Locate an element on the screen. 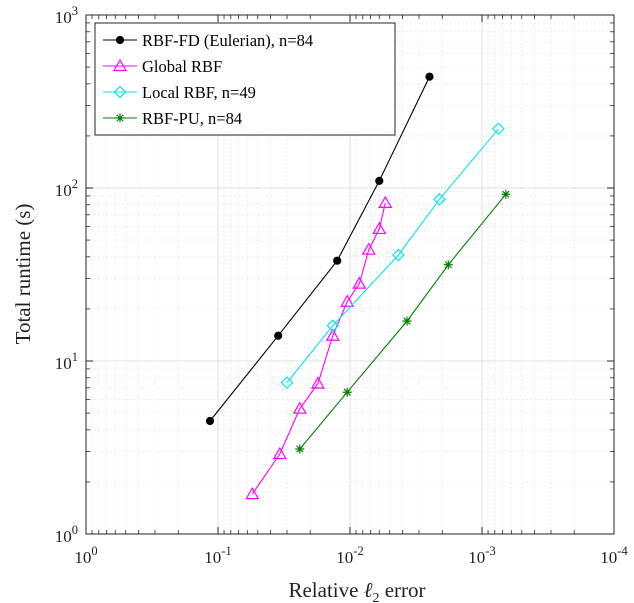 Image resolution: width=634 pixels, height=603 pixels. x-axis-title: Relative ℓ2 error is located at coordinates (356, 590).